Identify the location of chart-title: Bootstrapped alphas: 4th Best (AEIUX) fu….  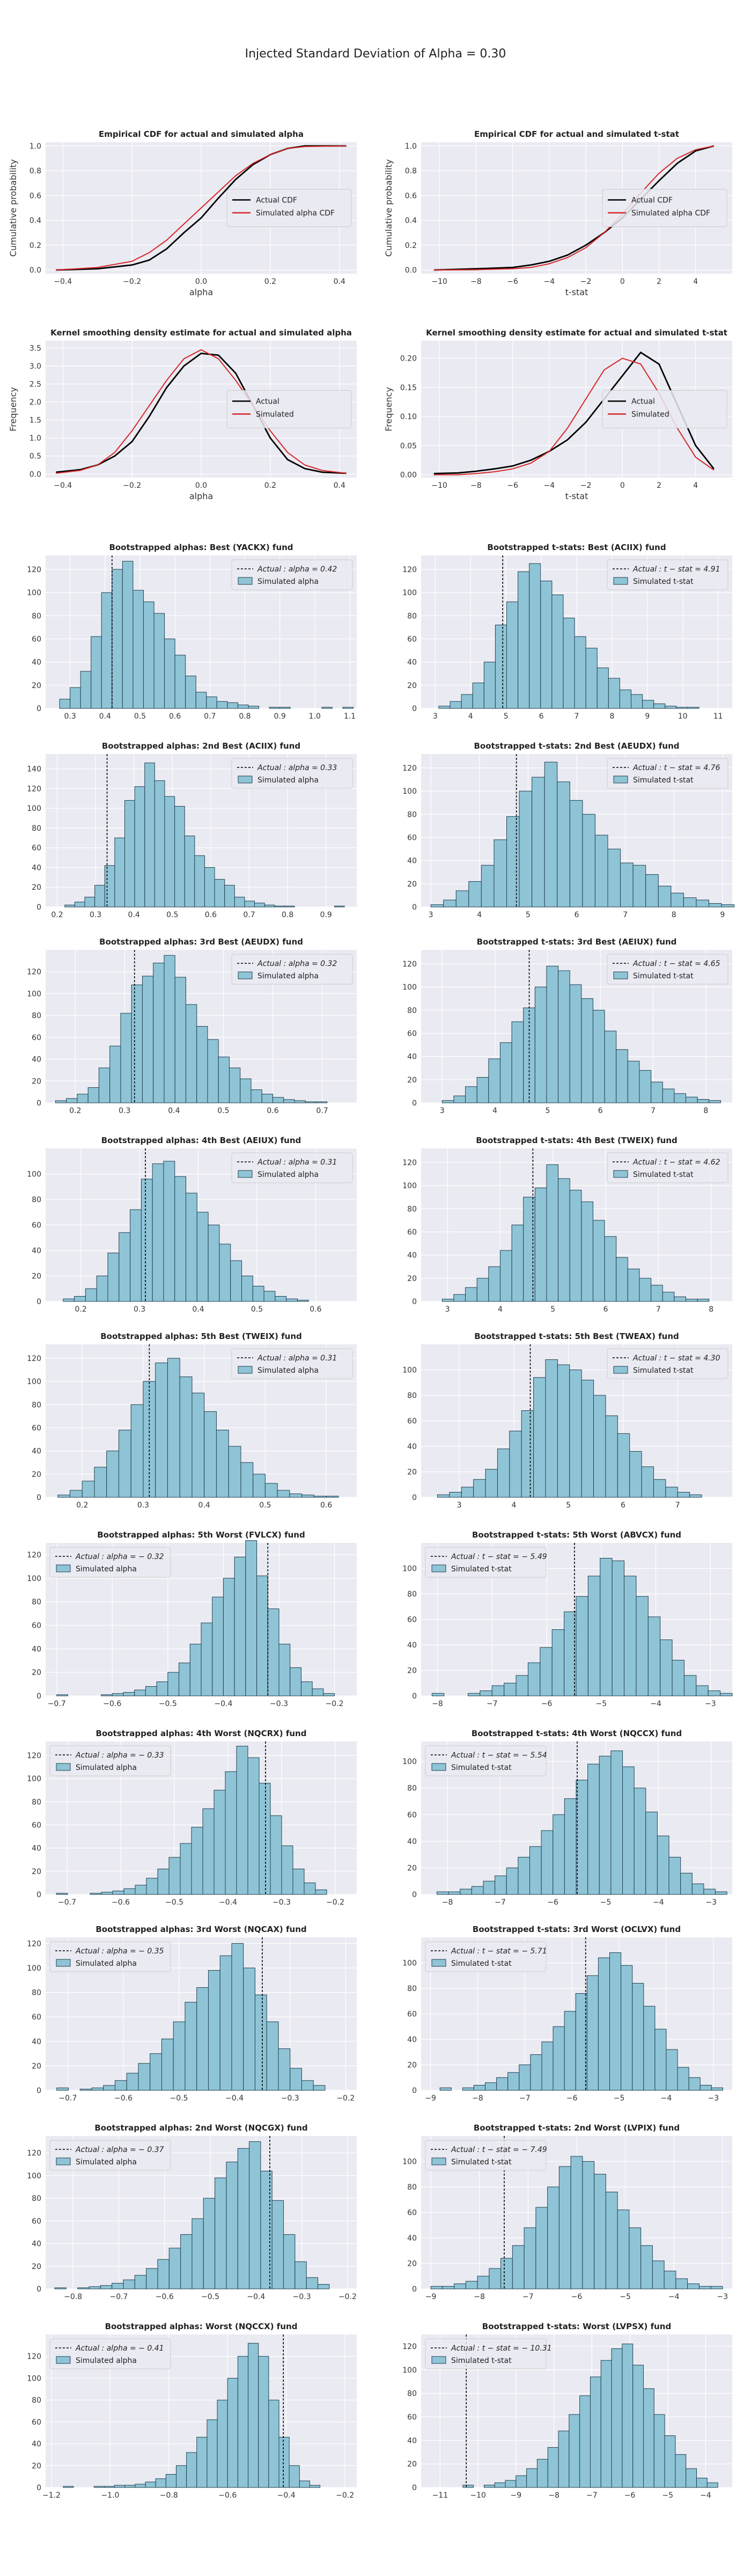
(201, 1140).